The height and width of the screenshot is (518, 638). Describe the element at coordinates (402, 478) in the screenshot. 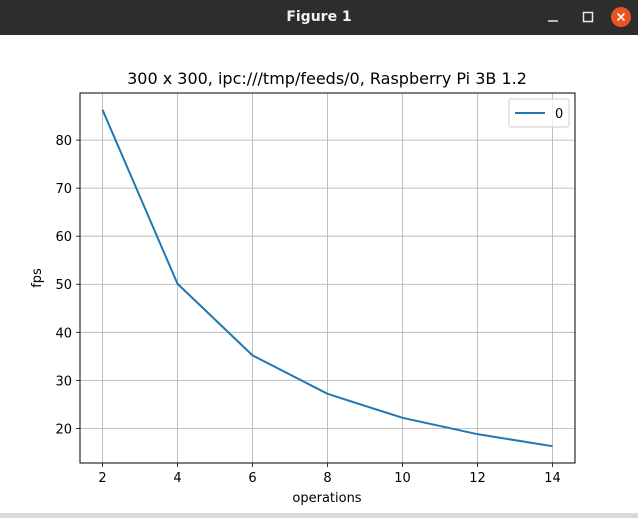

I see `x-tick-label: 10` at that location.